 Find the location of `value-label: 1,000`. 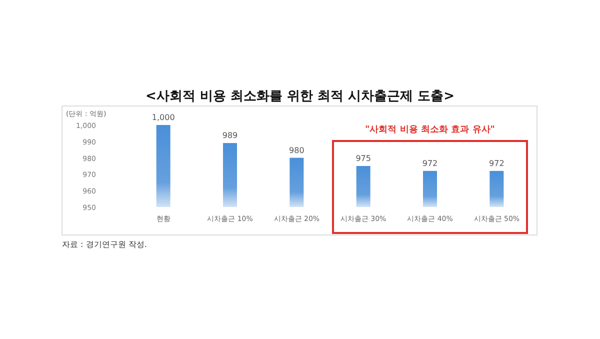

value-label: 1,000 is located at coordinates (163, 117).